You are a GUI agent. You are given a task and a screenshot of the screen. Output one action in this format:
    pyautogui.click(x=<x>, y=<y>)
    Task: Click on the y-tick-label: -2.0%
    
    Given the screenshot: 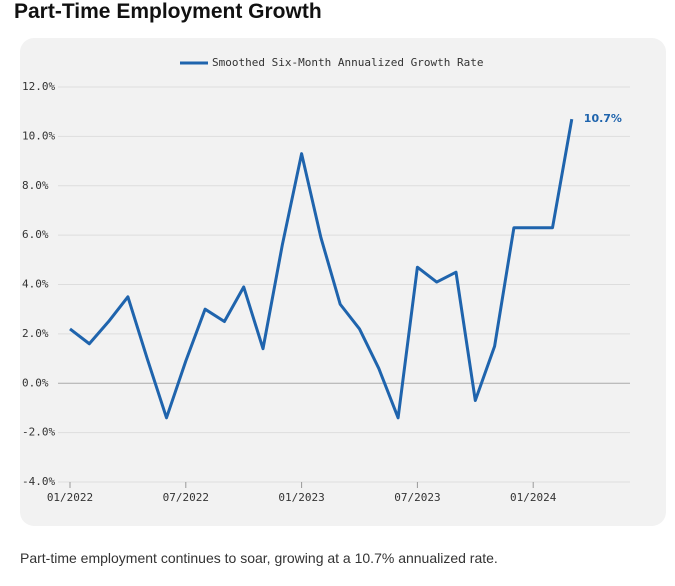 What is the action you would take?
    pyautogui.click(x=38, y=432)
    